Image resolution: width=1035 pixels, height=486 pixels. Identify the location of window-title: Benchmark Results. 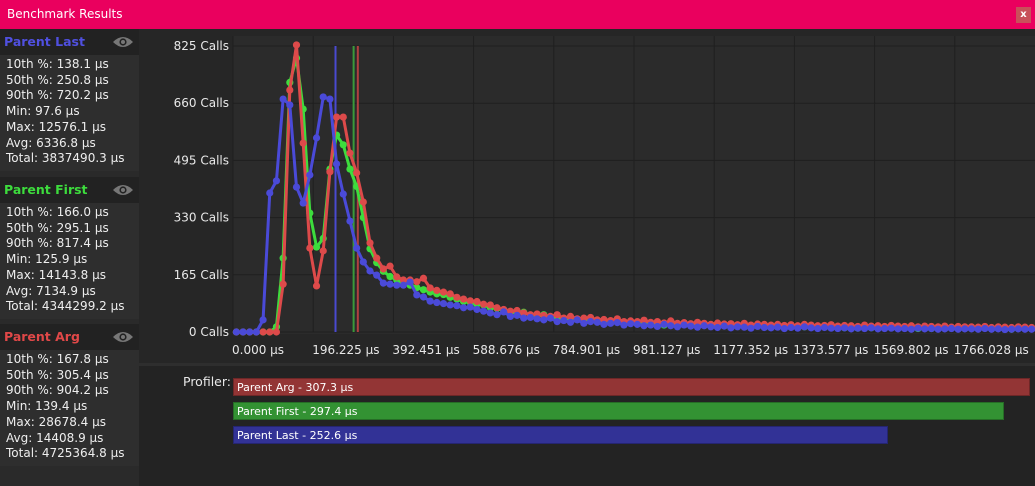
(65, 14).